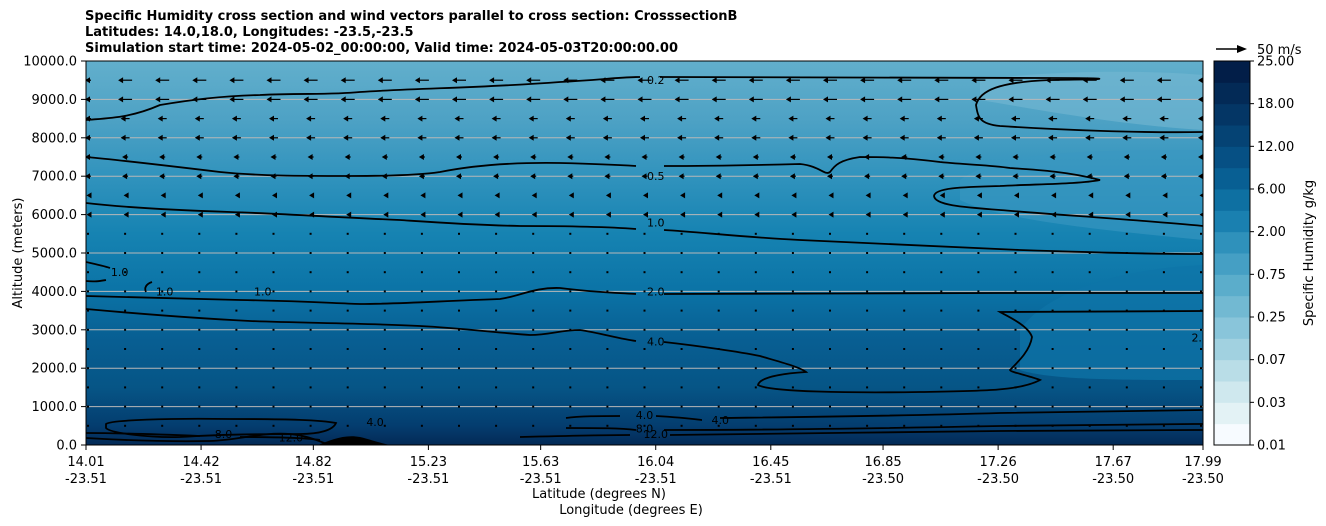 The height and width of the screenshot is (526, 1326). Describe the element at coordinates (656, 176) in the screenshot. I see `contour-label: 0.5` at that location.